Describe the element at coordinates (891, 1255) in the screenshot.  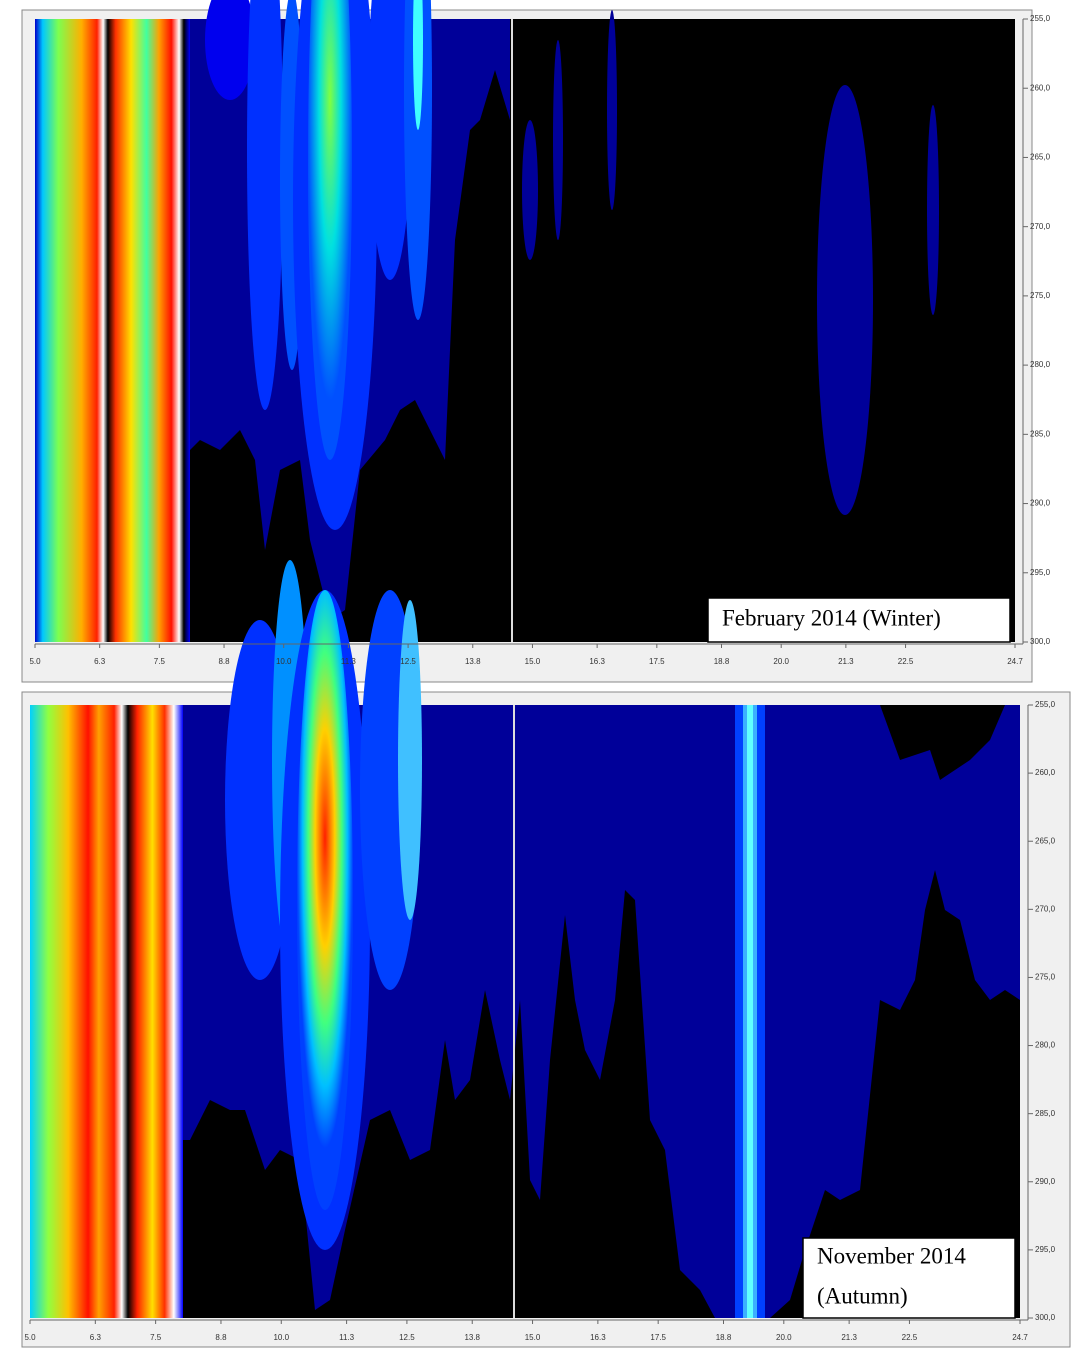
I see `annotation-text: November 2014` at that location.